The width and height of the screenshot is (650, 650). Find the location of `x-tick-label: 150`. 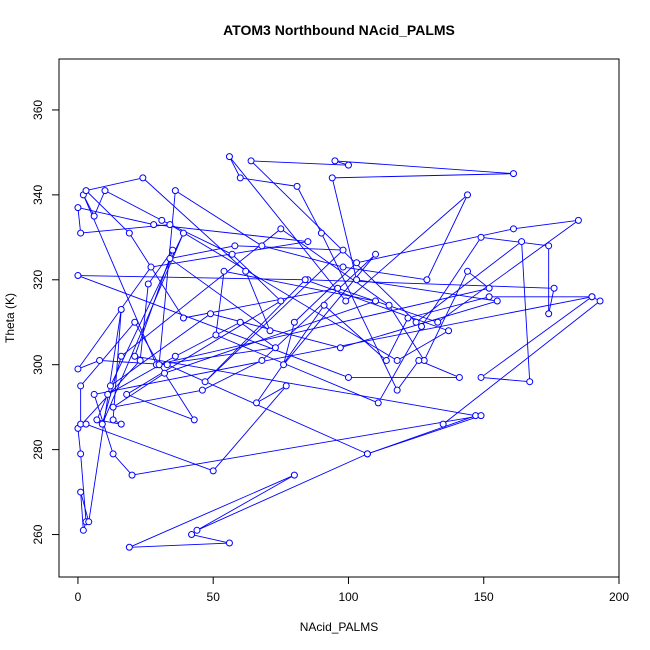

x-tick-label: 150 is located at coordinates (484, 597).